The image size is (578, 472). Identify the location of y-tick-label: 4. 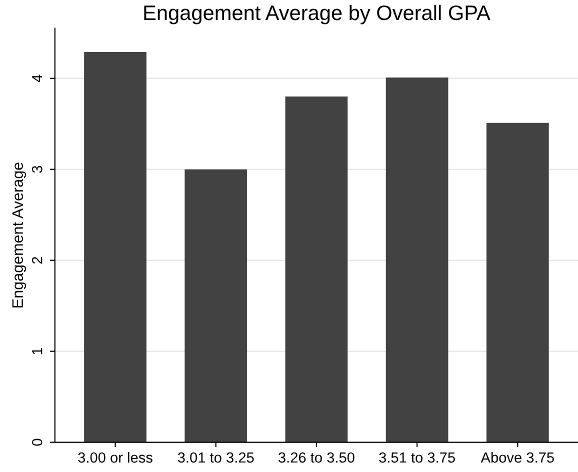
(37, 78).